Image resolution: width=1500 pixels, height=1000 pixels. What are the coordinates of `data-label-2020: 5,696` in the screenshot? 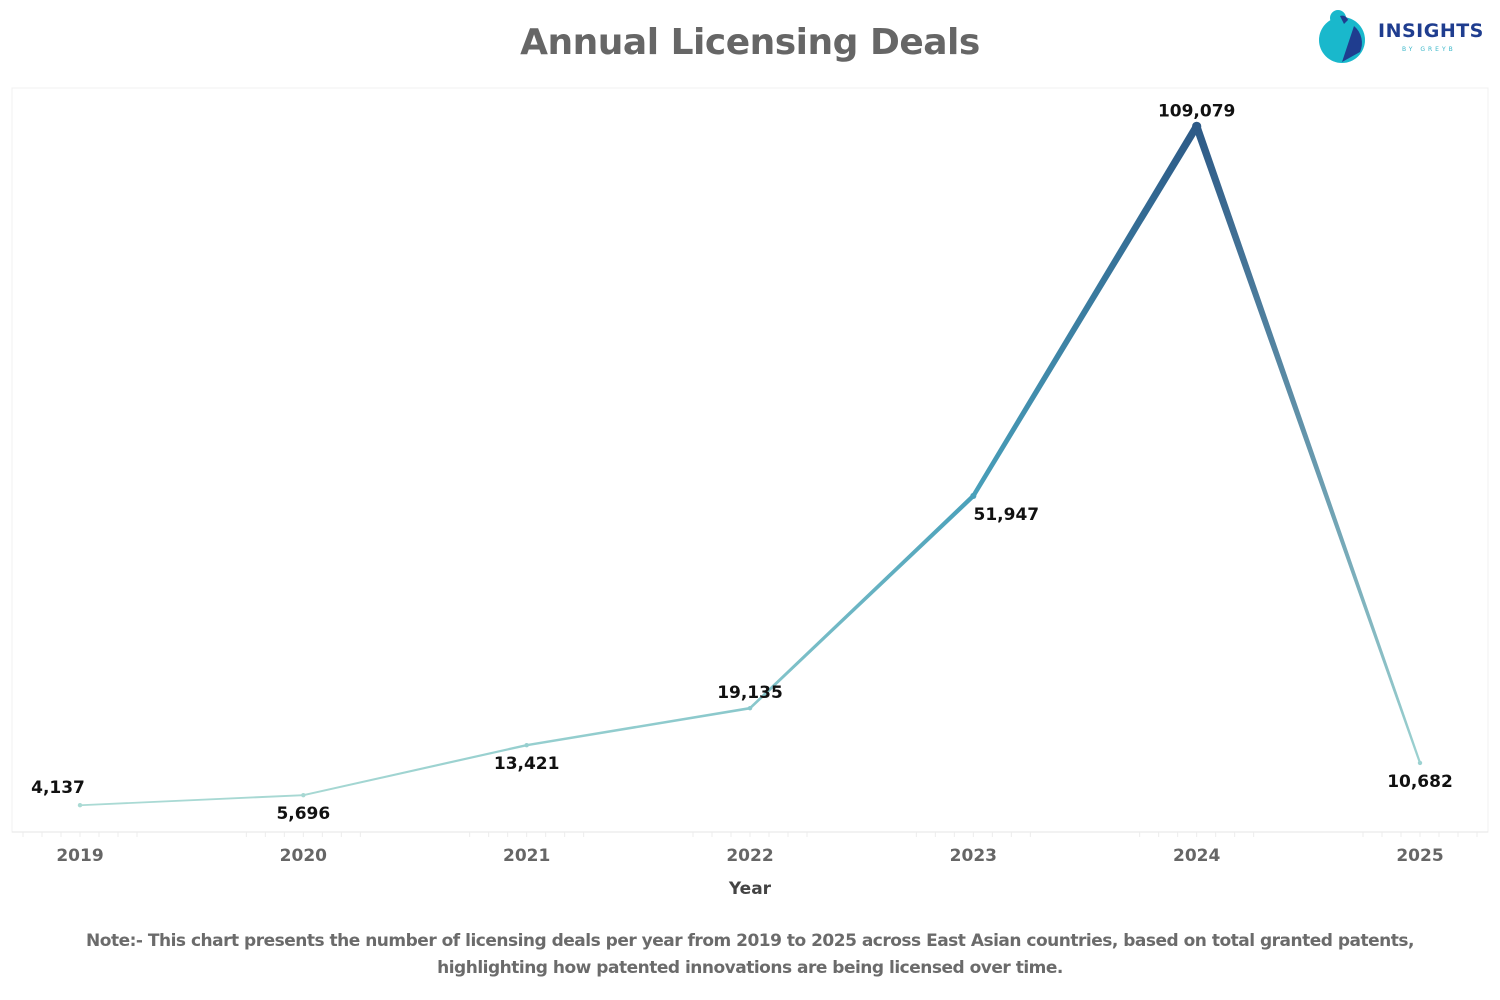 It's located at (303, 814).